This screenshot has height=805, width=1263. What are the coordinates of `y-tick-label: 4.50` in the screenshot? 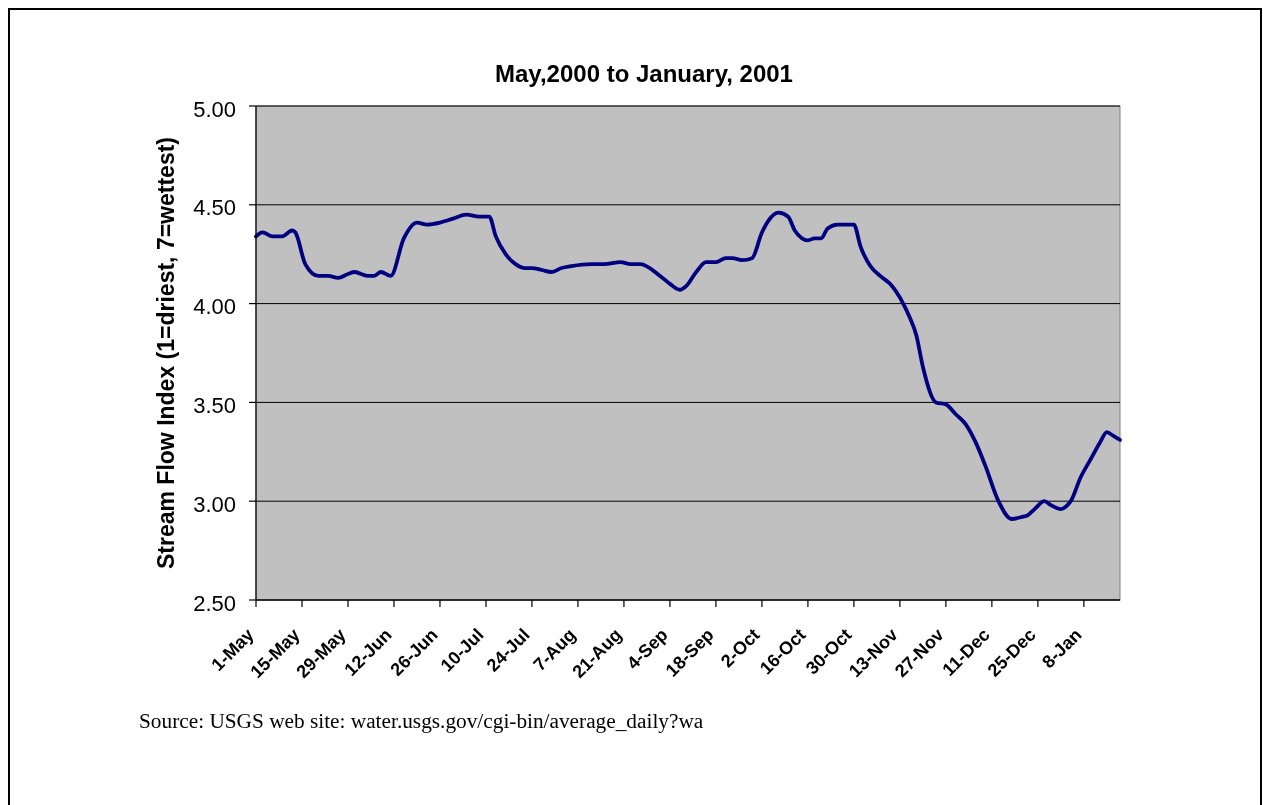 It's located at (214, 208).